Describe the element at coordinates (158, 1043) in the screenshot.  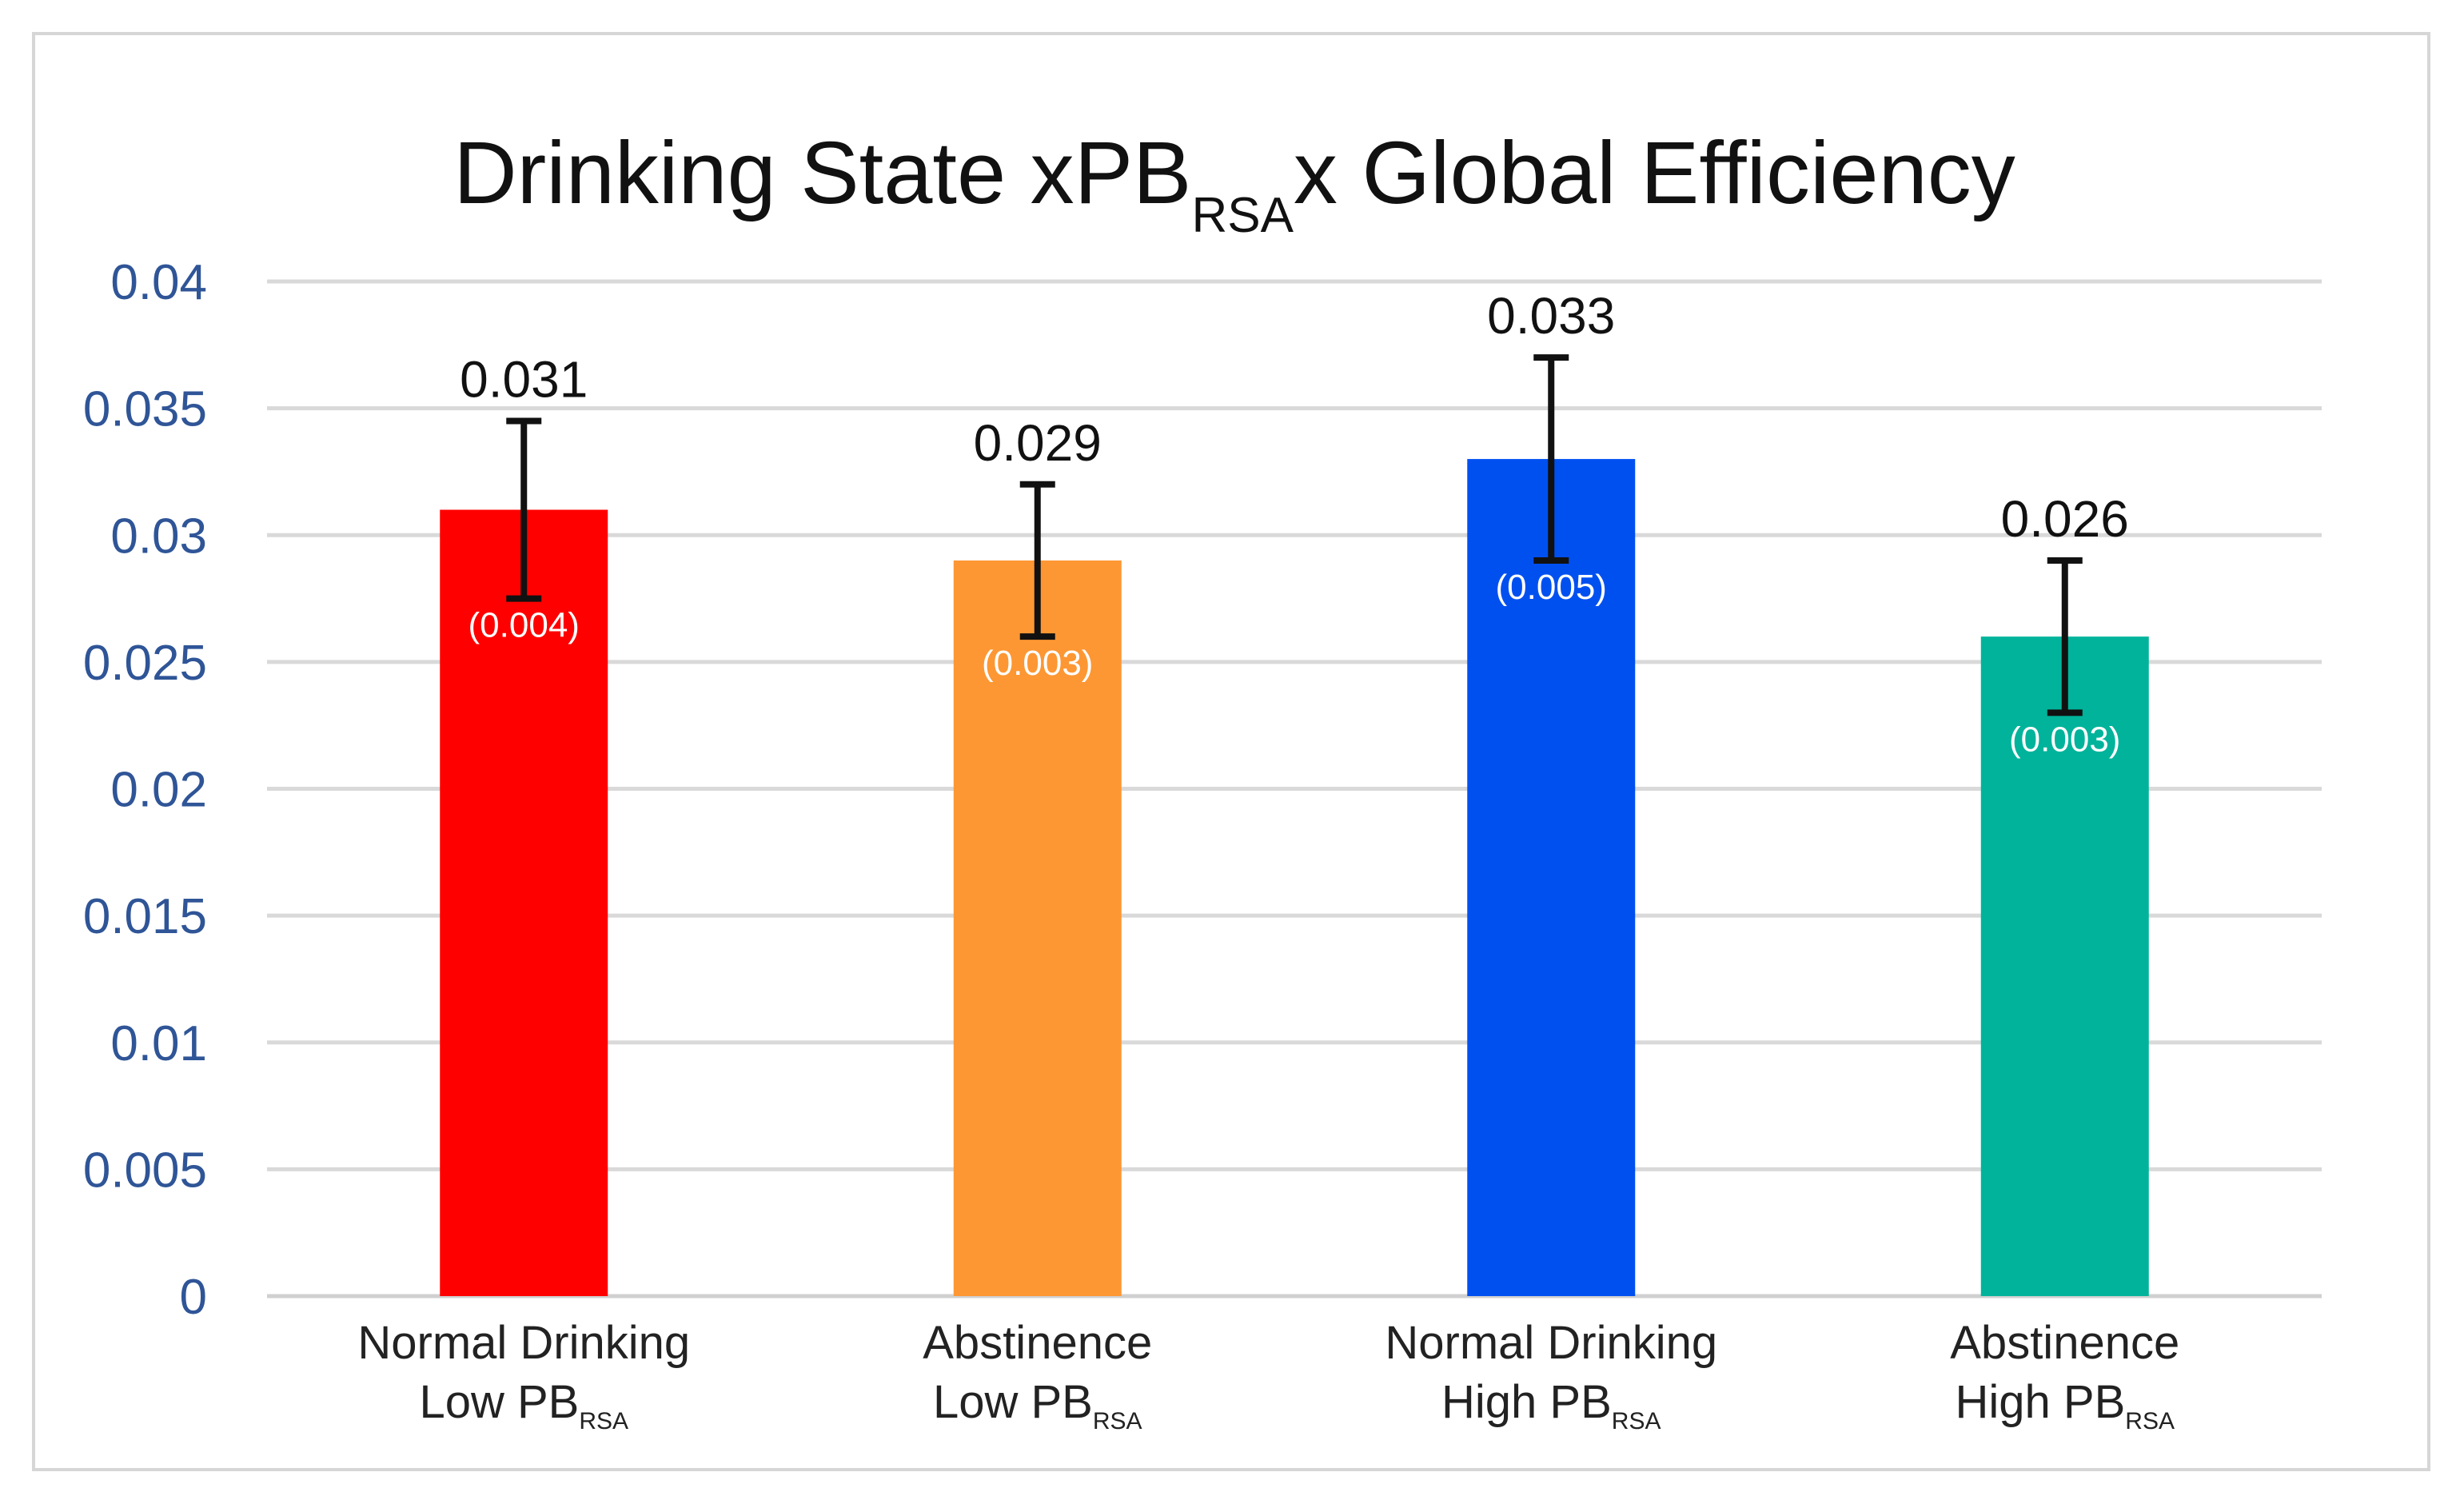
I see `y-tick-label: 0.01` at that location.